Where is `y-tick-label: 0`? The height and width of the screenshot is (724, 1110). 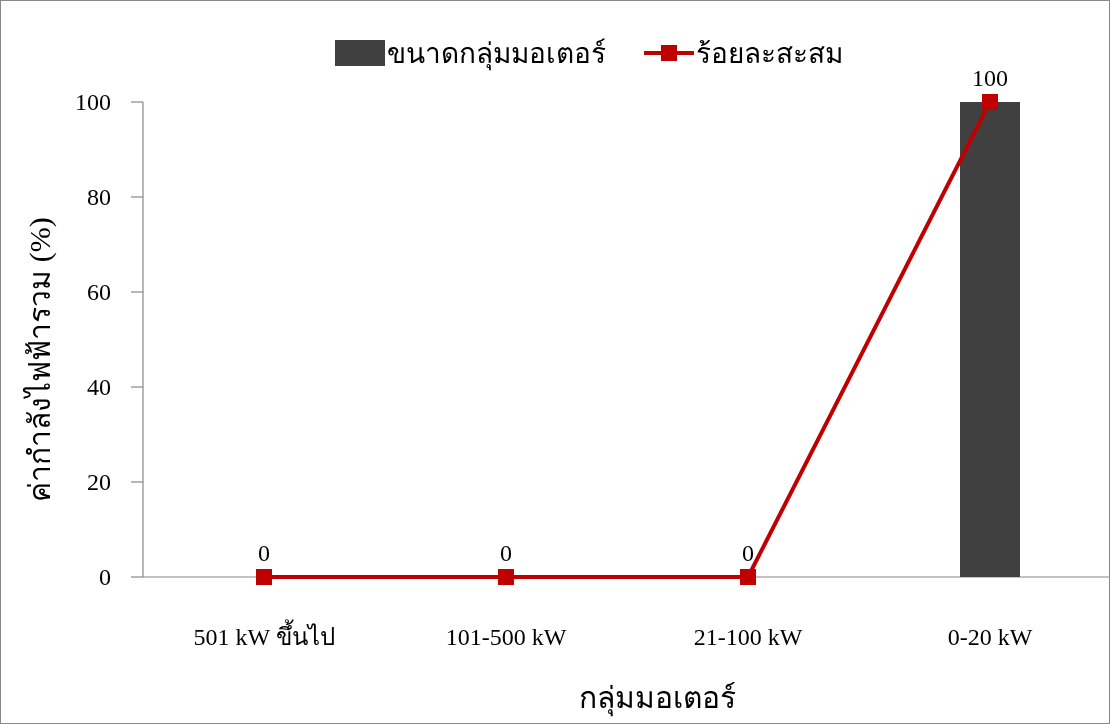
y-tick-label: 0 is located at coordinates (105, 577).